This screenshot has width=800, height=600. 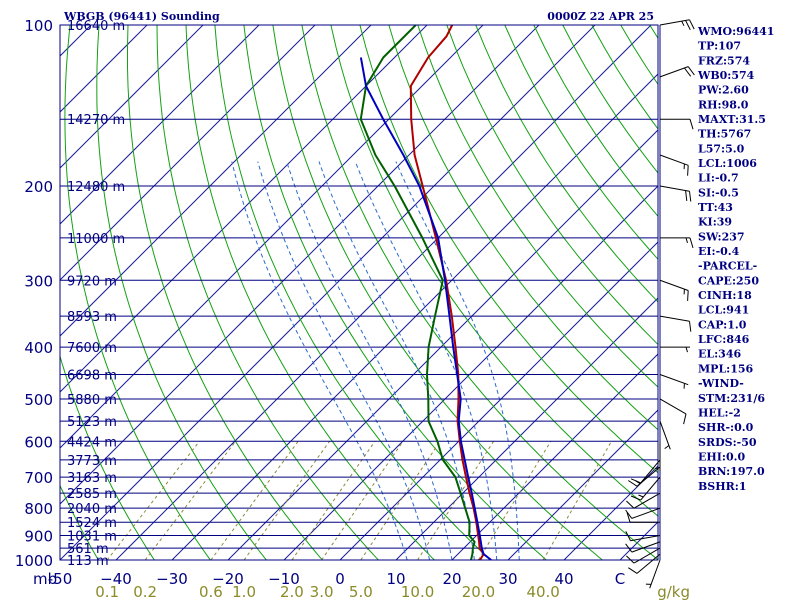 What do you see at coordinates (96, 239) in the screenshot?
I see `height-label: 11000 m` at bounding box center [96, 239].